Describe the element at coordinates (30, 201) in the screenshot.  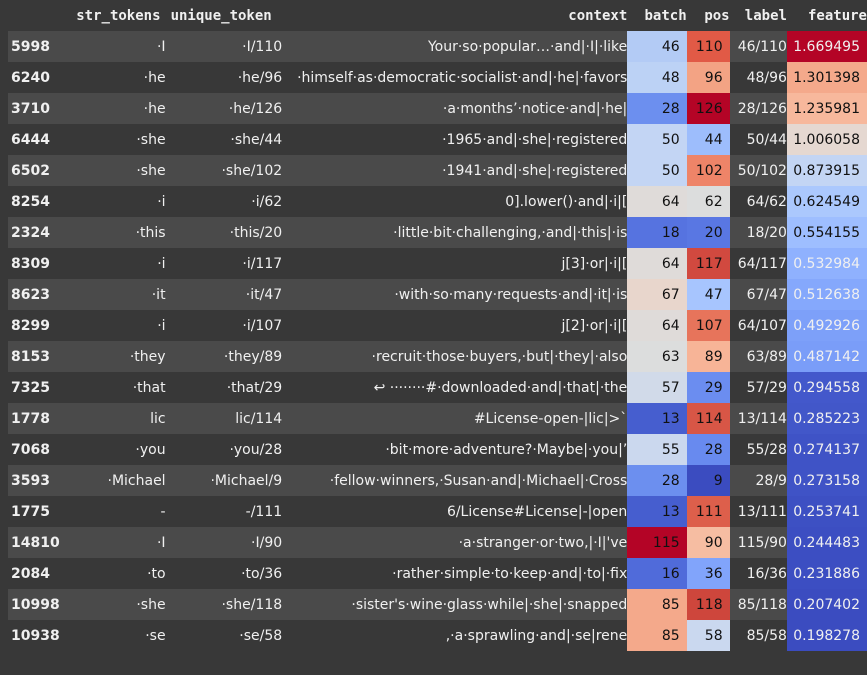
I see `row-index: 8254` at that location.